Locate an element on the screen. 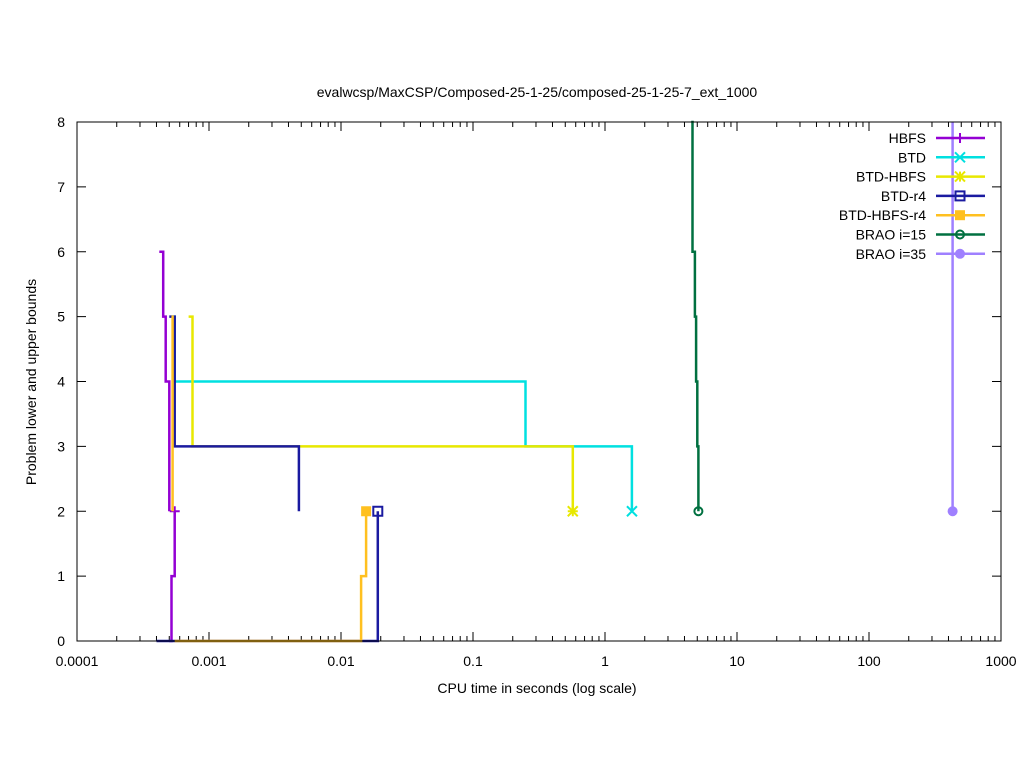  y-tick-label: 6 is located at coordinates (61, 252).